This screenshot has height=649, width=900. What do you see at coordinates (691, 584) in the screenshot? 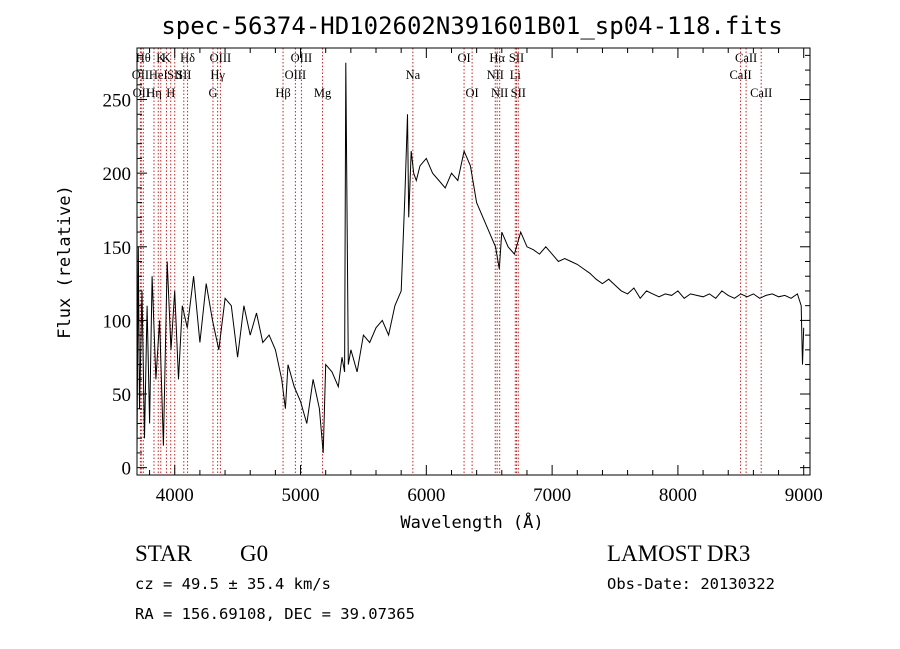
I see `observation-date: Obs-Date: 20130322` at bounding box center [691, 584].